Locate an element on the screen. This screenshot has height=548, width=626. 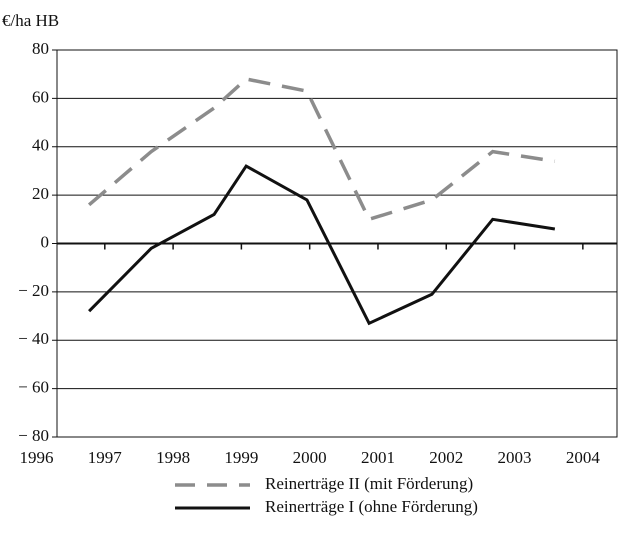
legend-label: Reinerträge II (mit Förderung) is located at coordinates (369, 483).